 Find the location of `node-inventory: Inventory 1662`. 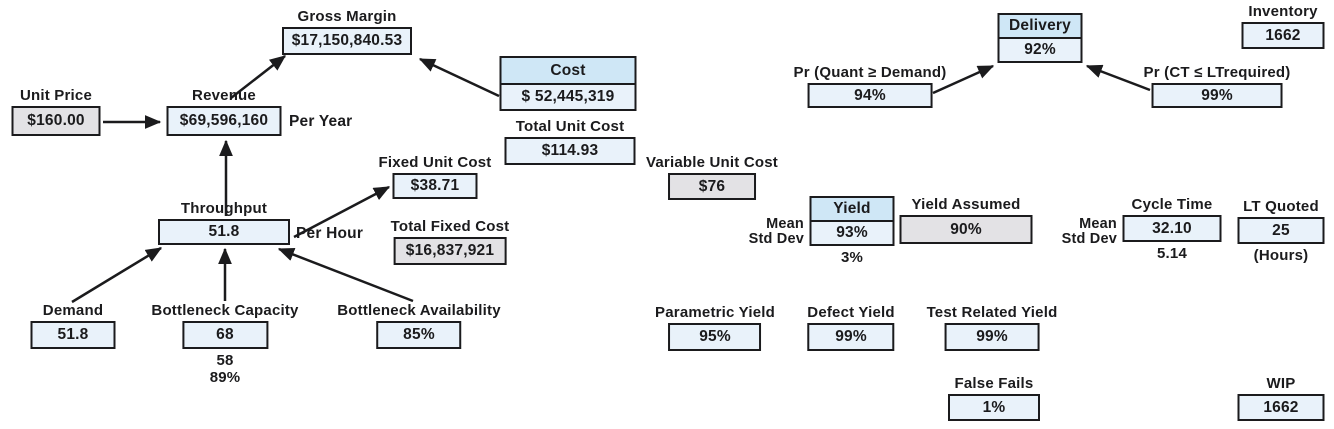

node-inventory: Inventory 1662 is located at coordinates (1283, 26).